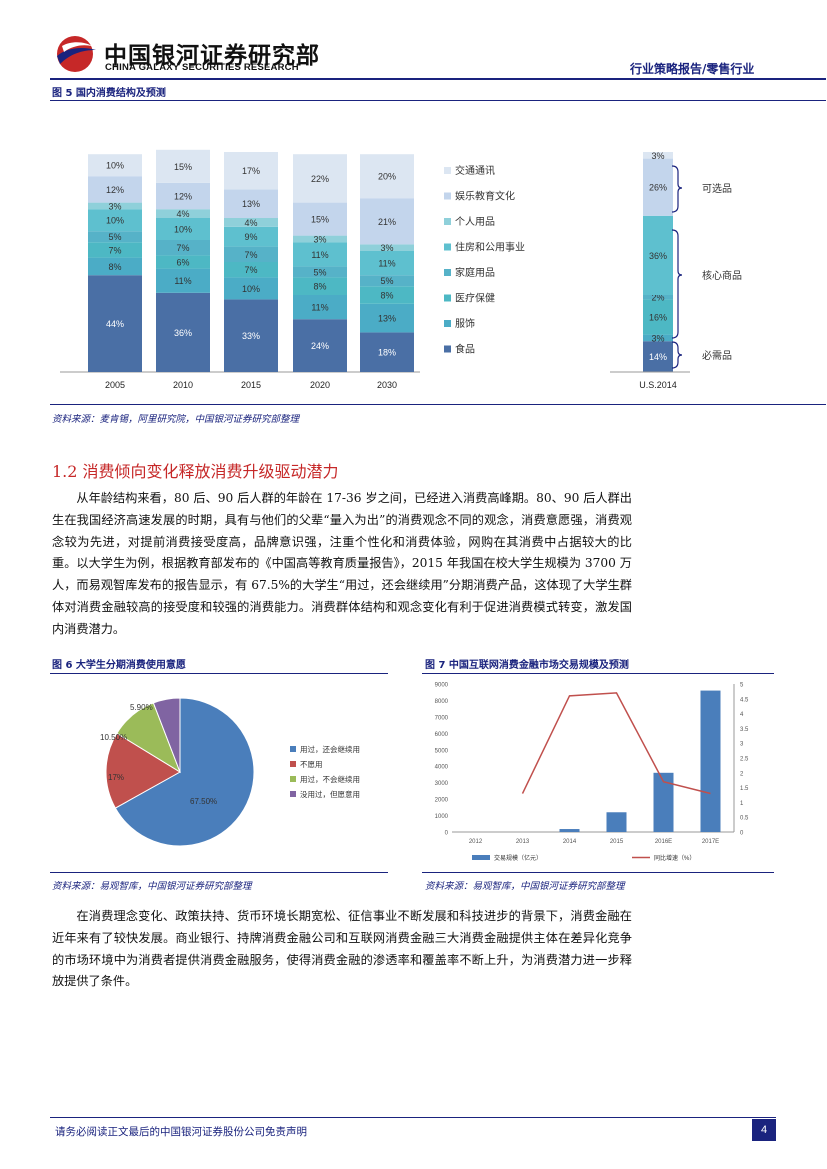  I want to click on bar-label-2020-3: 5%, so click(319, 272).